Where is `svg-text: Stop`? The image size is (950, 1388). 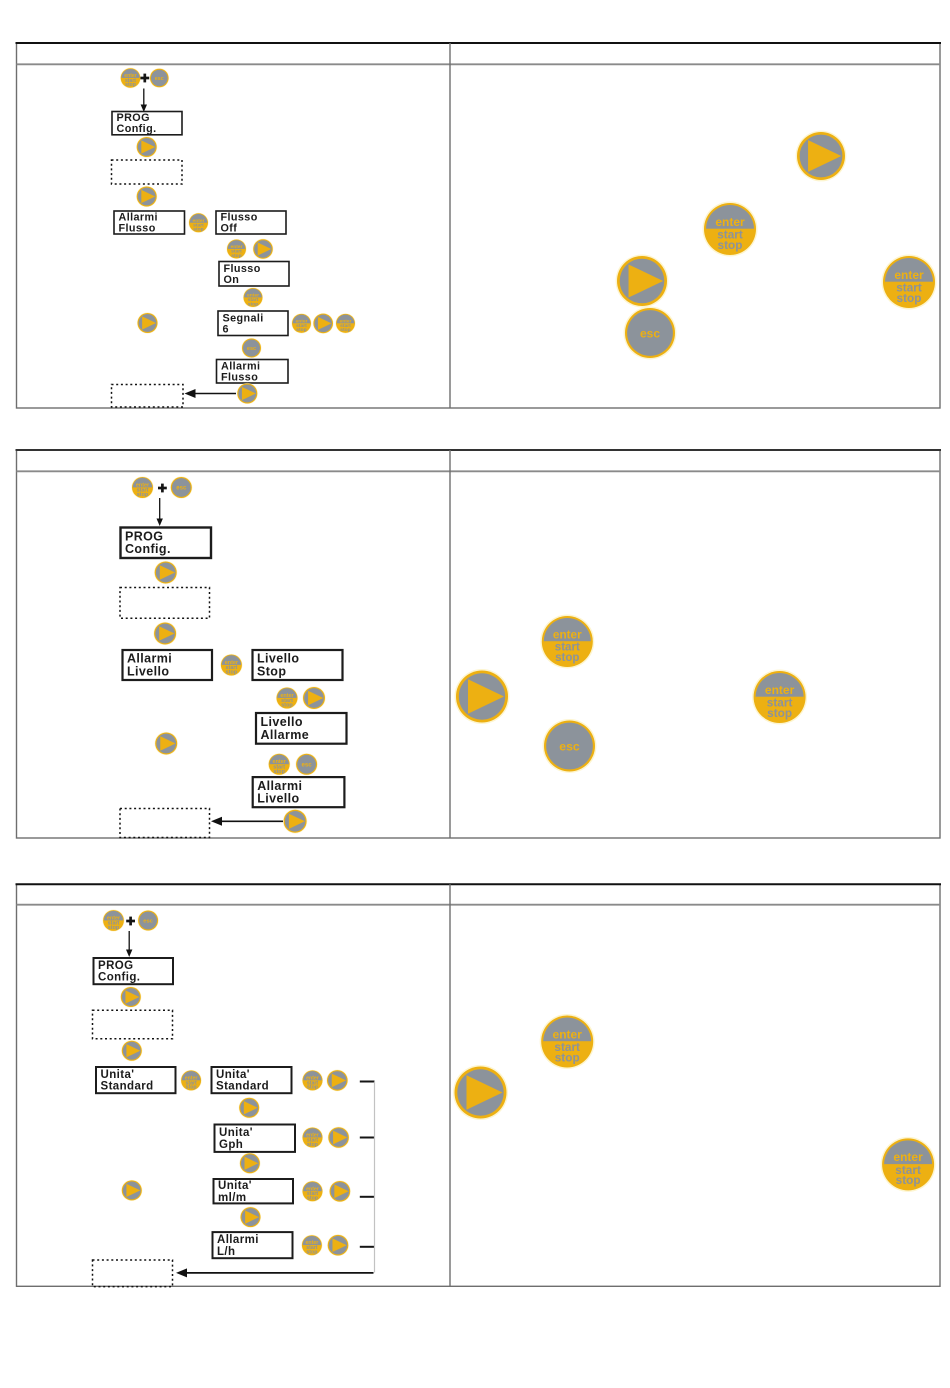 svg-text: Stop is located at coordinates (271, 671).